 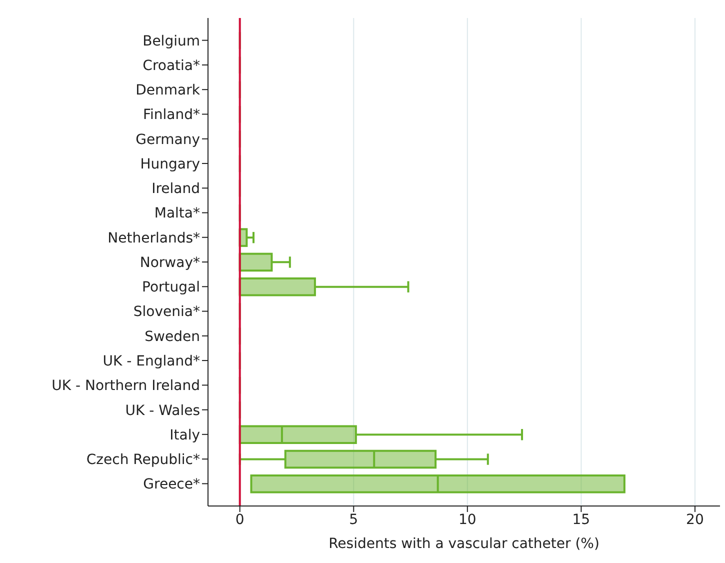 I want to click on y-tick-label: Sweden, so click(x=172, y=336).